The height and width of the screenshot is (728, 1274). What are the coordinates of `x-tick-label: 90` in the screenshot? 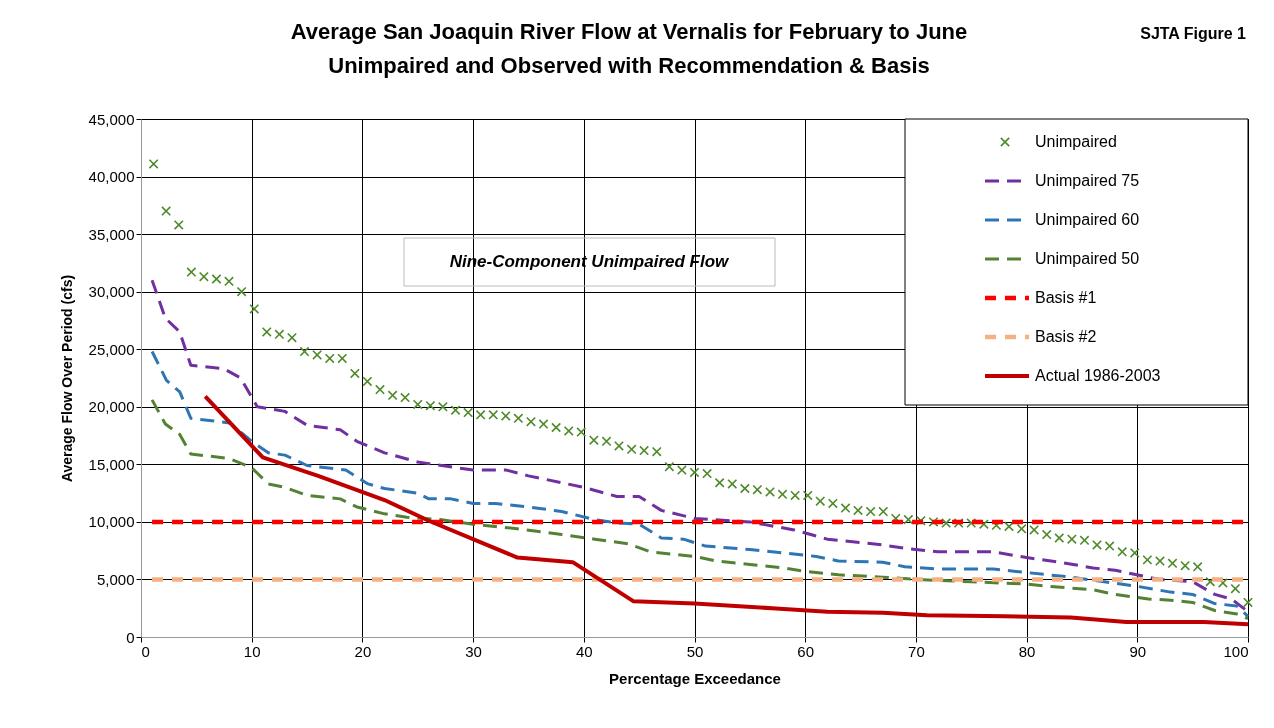 It's located at (1138, 651).